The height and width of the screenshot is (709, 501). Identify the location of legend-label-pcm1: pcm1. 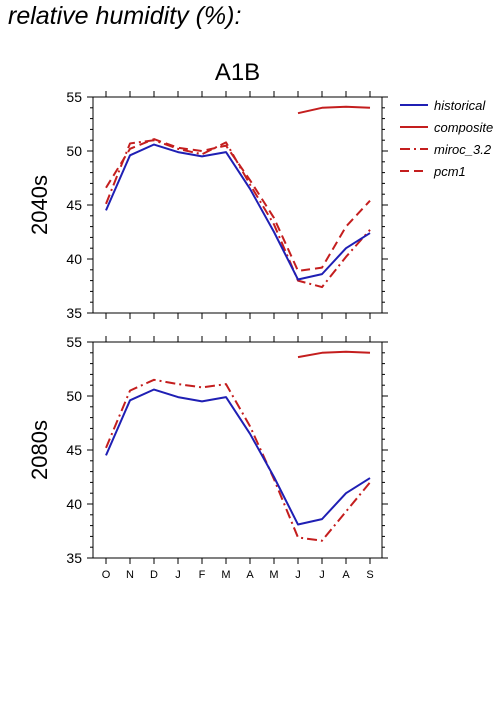
(449, 171).